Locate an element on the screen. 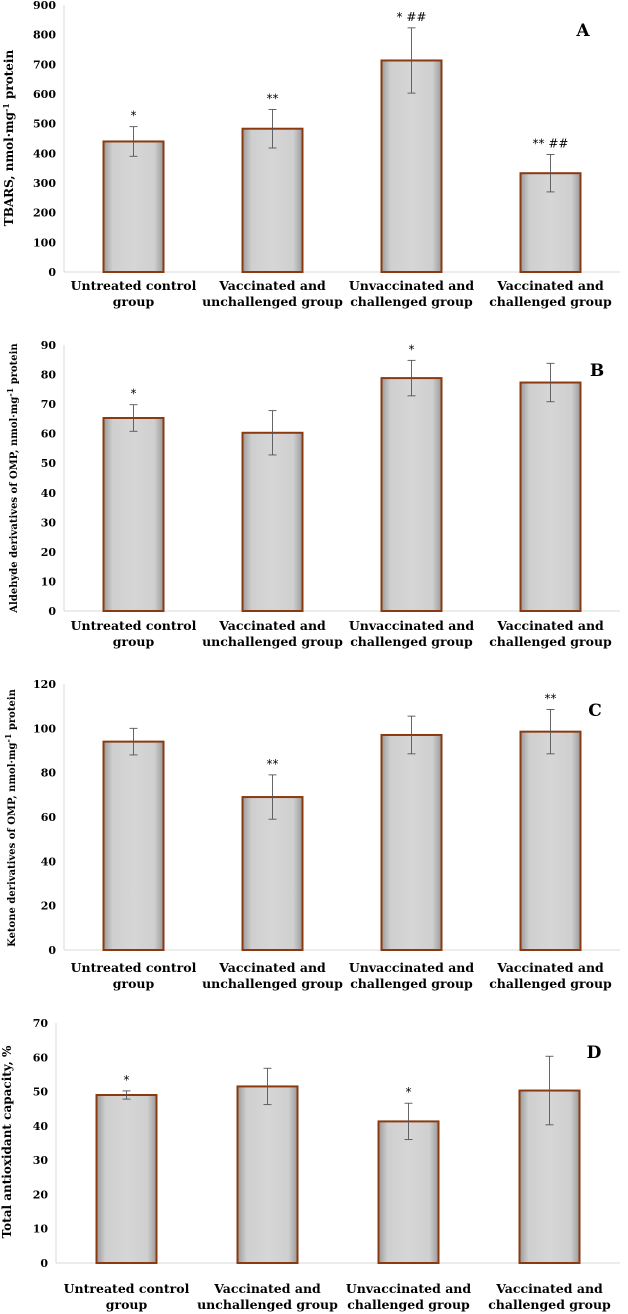 The height and width of the screenshot is (1314, 628). y-tick-label: 300 is located at coordinates (44, 183).